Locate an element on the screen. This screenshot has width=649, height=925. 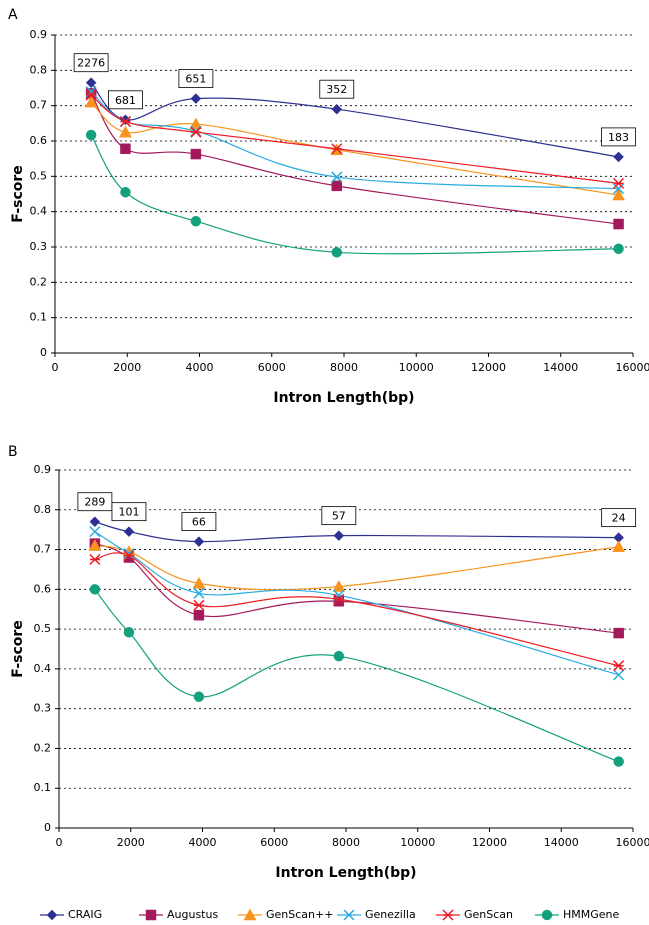
point-label: 289 is located at coordinates (94, 502).